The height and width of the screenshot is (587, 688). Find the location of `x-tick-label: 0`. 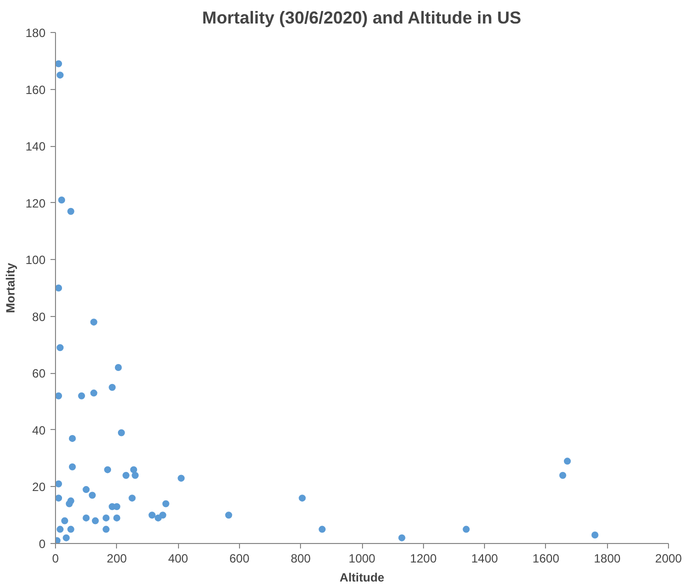

x-tick-label: 0 is located at coordinates (56, 559).